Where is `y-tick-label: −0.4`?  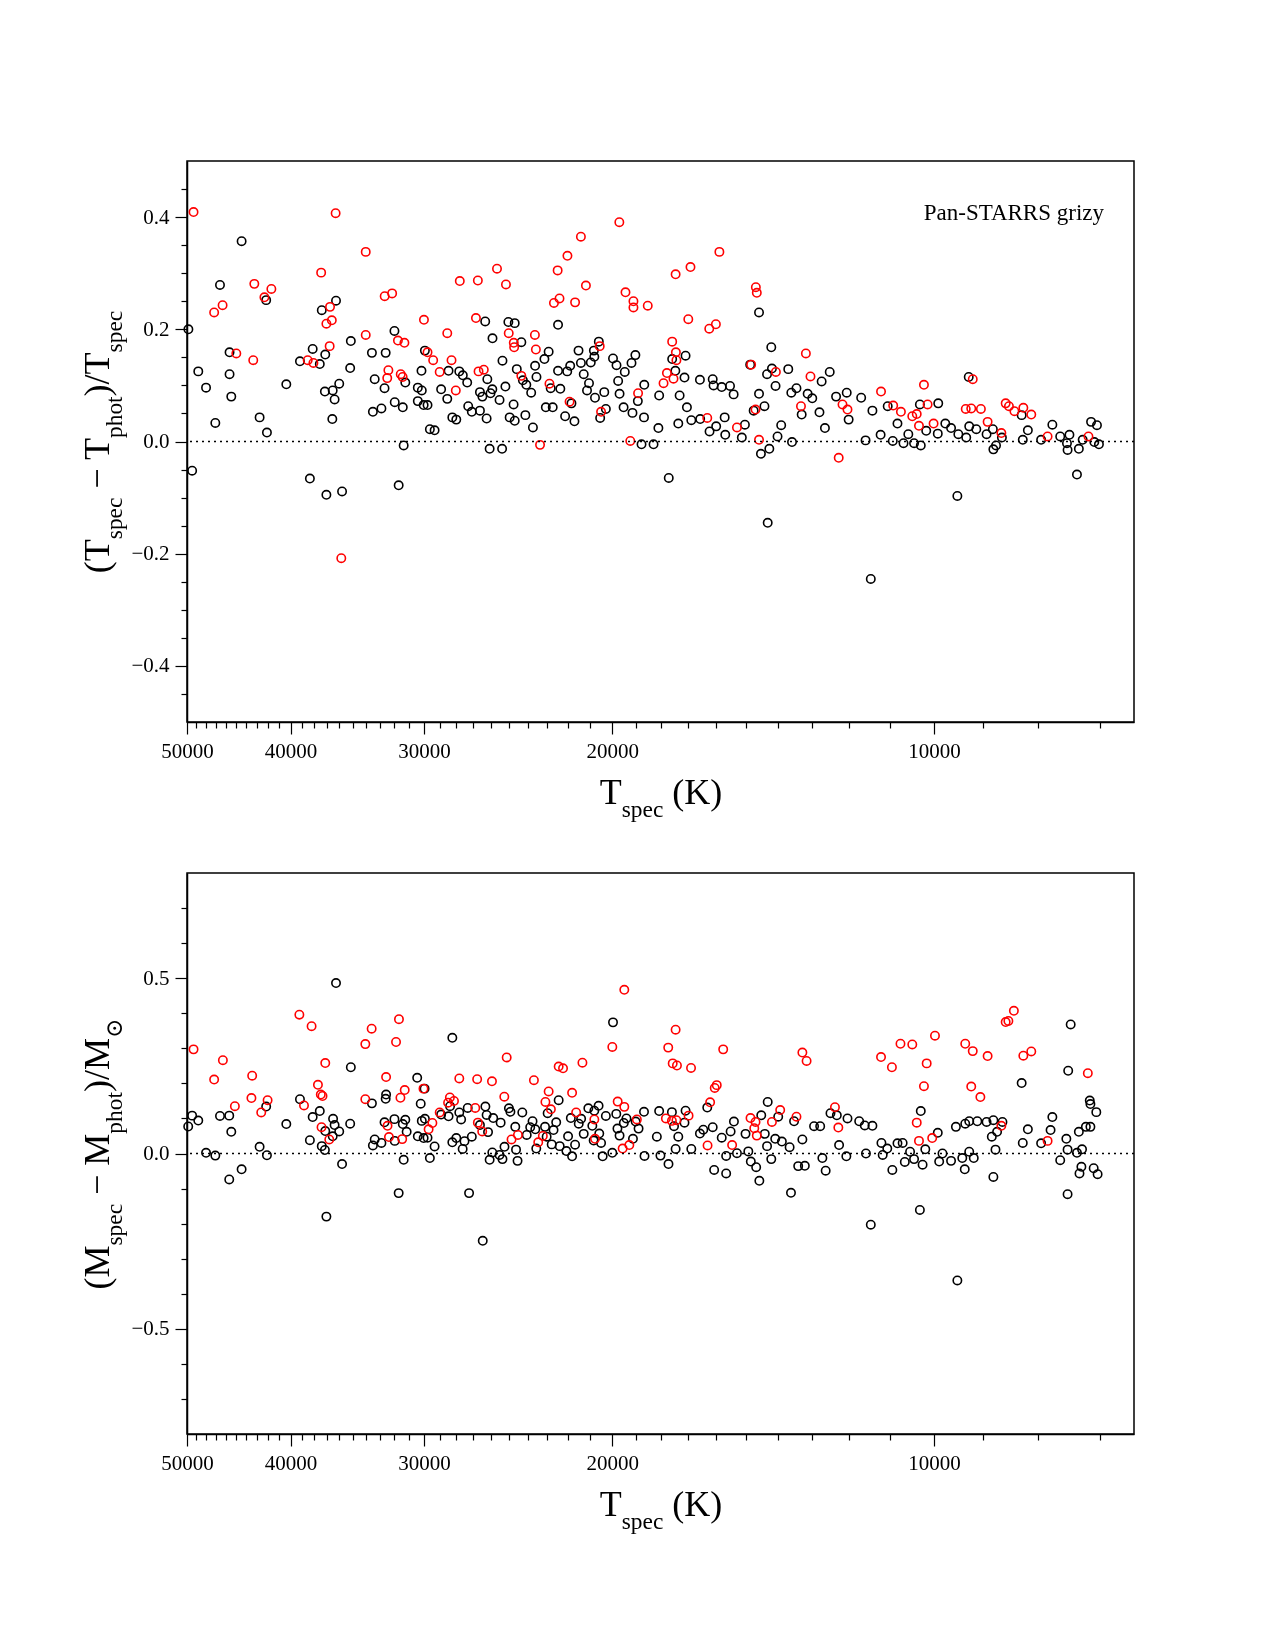 y-tick-label: −0.4 is located at coordinates (150, 665).